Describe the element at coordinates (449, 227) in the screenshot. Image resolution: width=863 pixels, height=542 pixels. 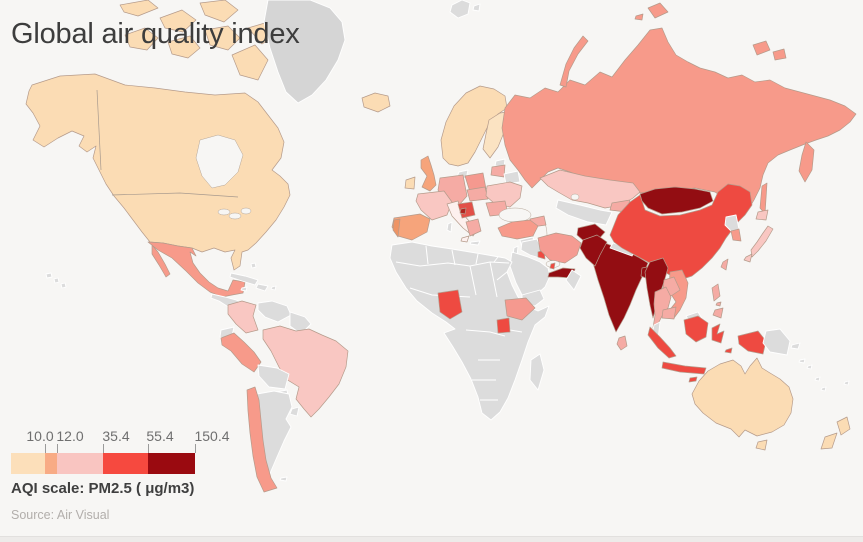
I see `region-sardinia` at that location.